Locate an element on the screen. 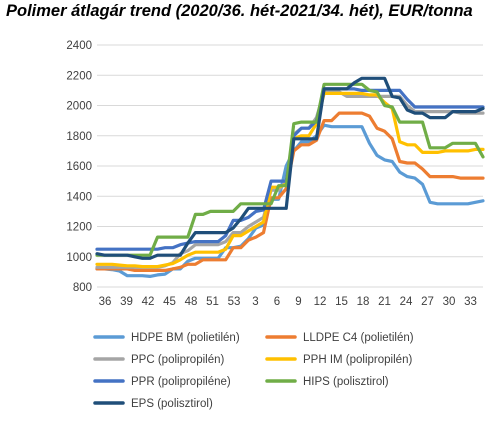 The width and height of the screenshot is (500, 448). y-axis-tick-labels: 800 1000 1200 1400 1600 1800 2000 2200 2400 is located at coordinates (79, 167).